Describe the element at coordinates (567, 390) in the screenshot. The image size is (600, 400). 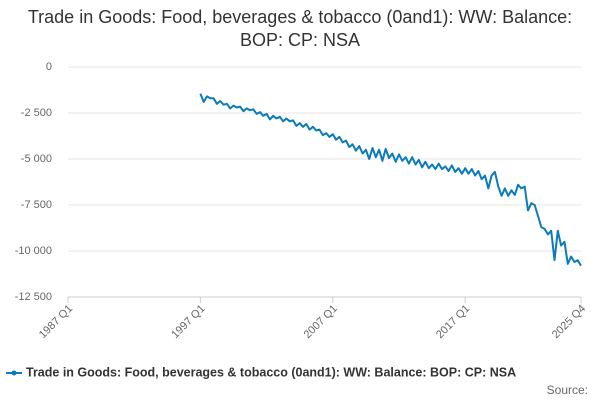
I see `source: Source:` at that location.